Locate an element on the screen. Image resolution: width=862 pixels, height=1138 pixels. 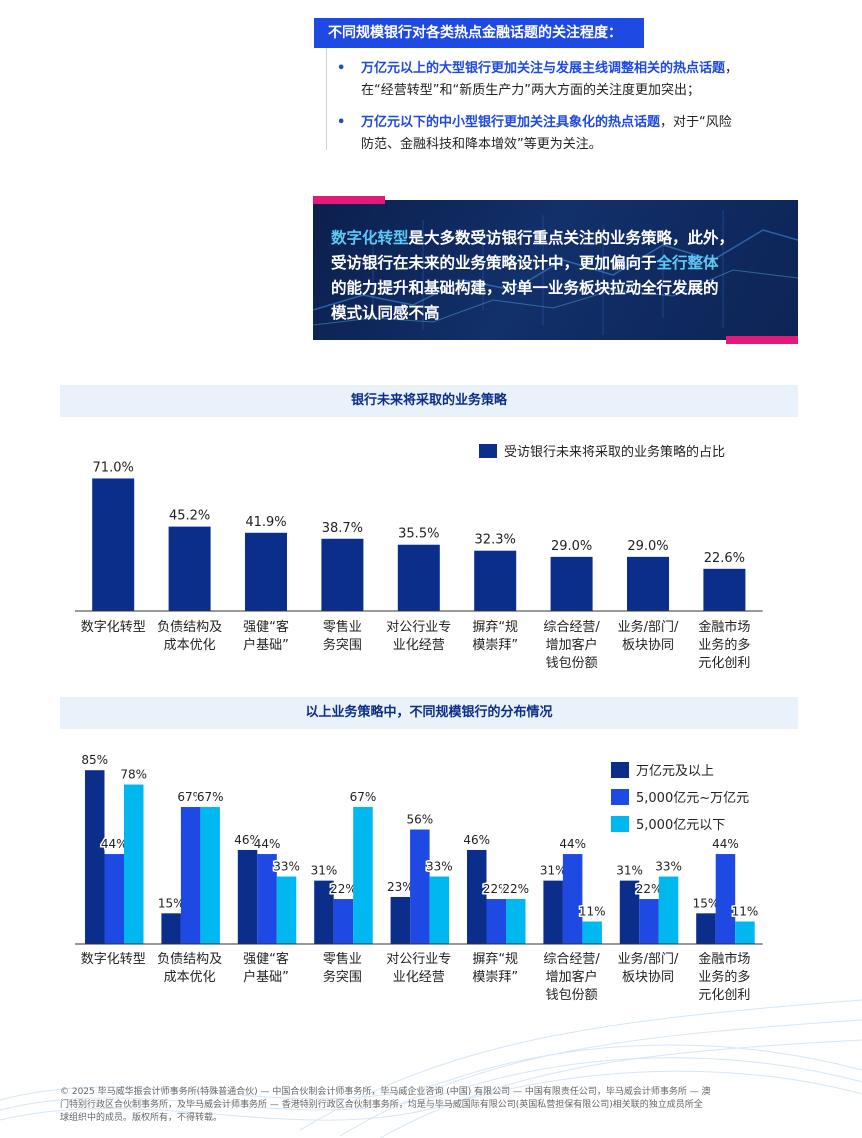
finding-1-rest: ， is located at coordinates (732, 68).